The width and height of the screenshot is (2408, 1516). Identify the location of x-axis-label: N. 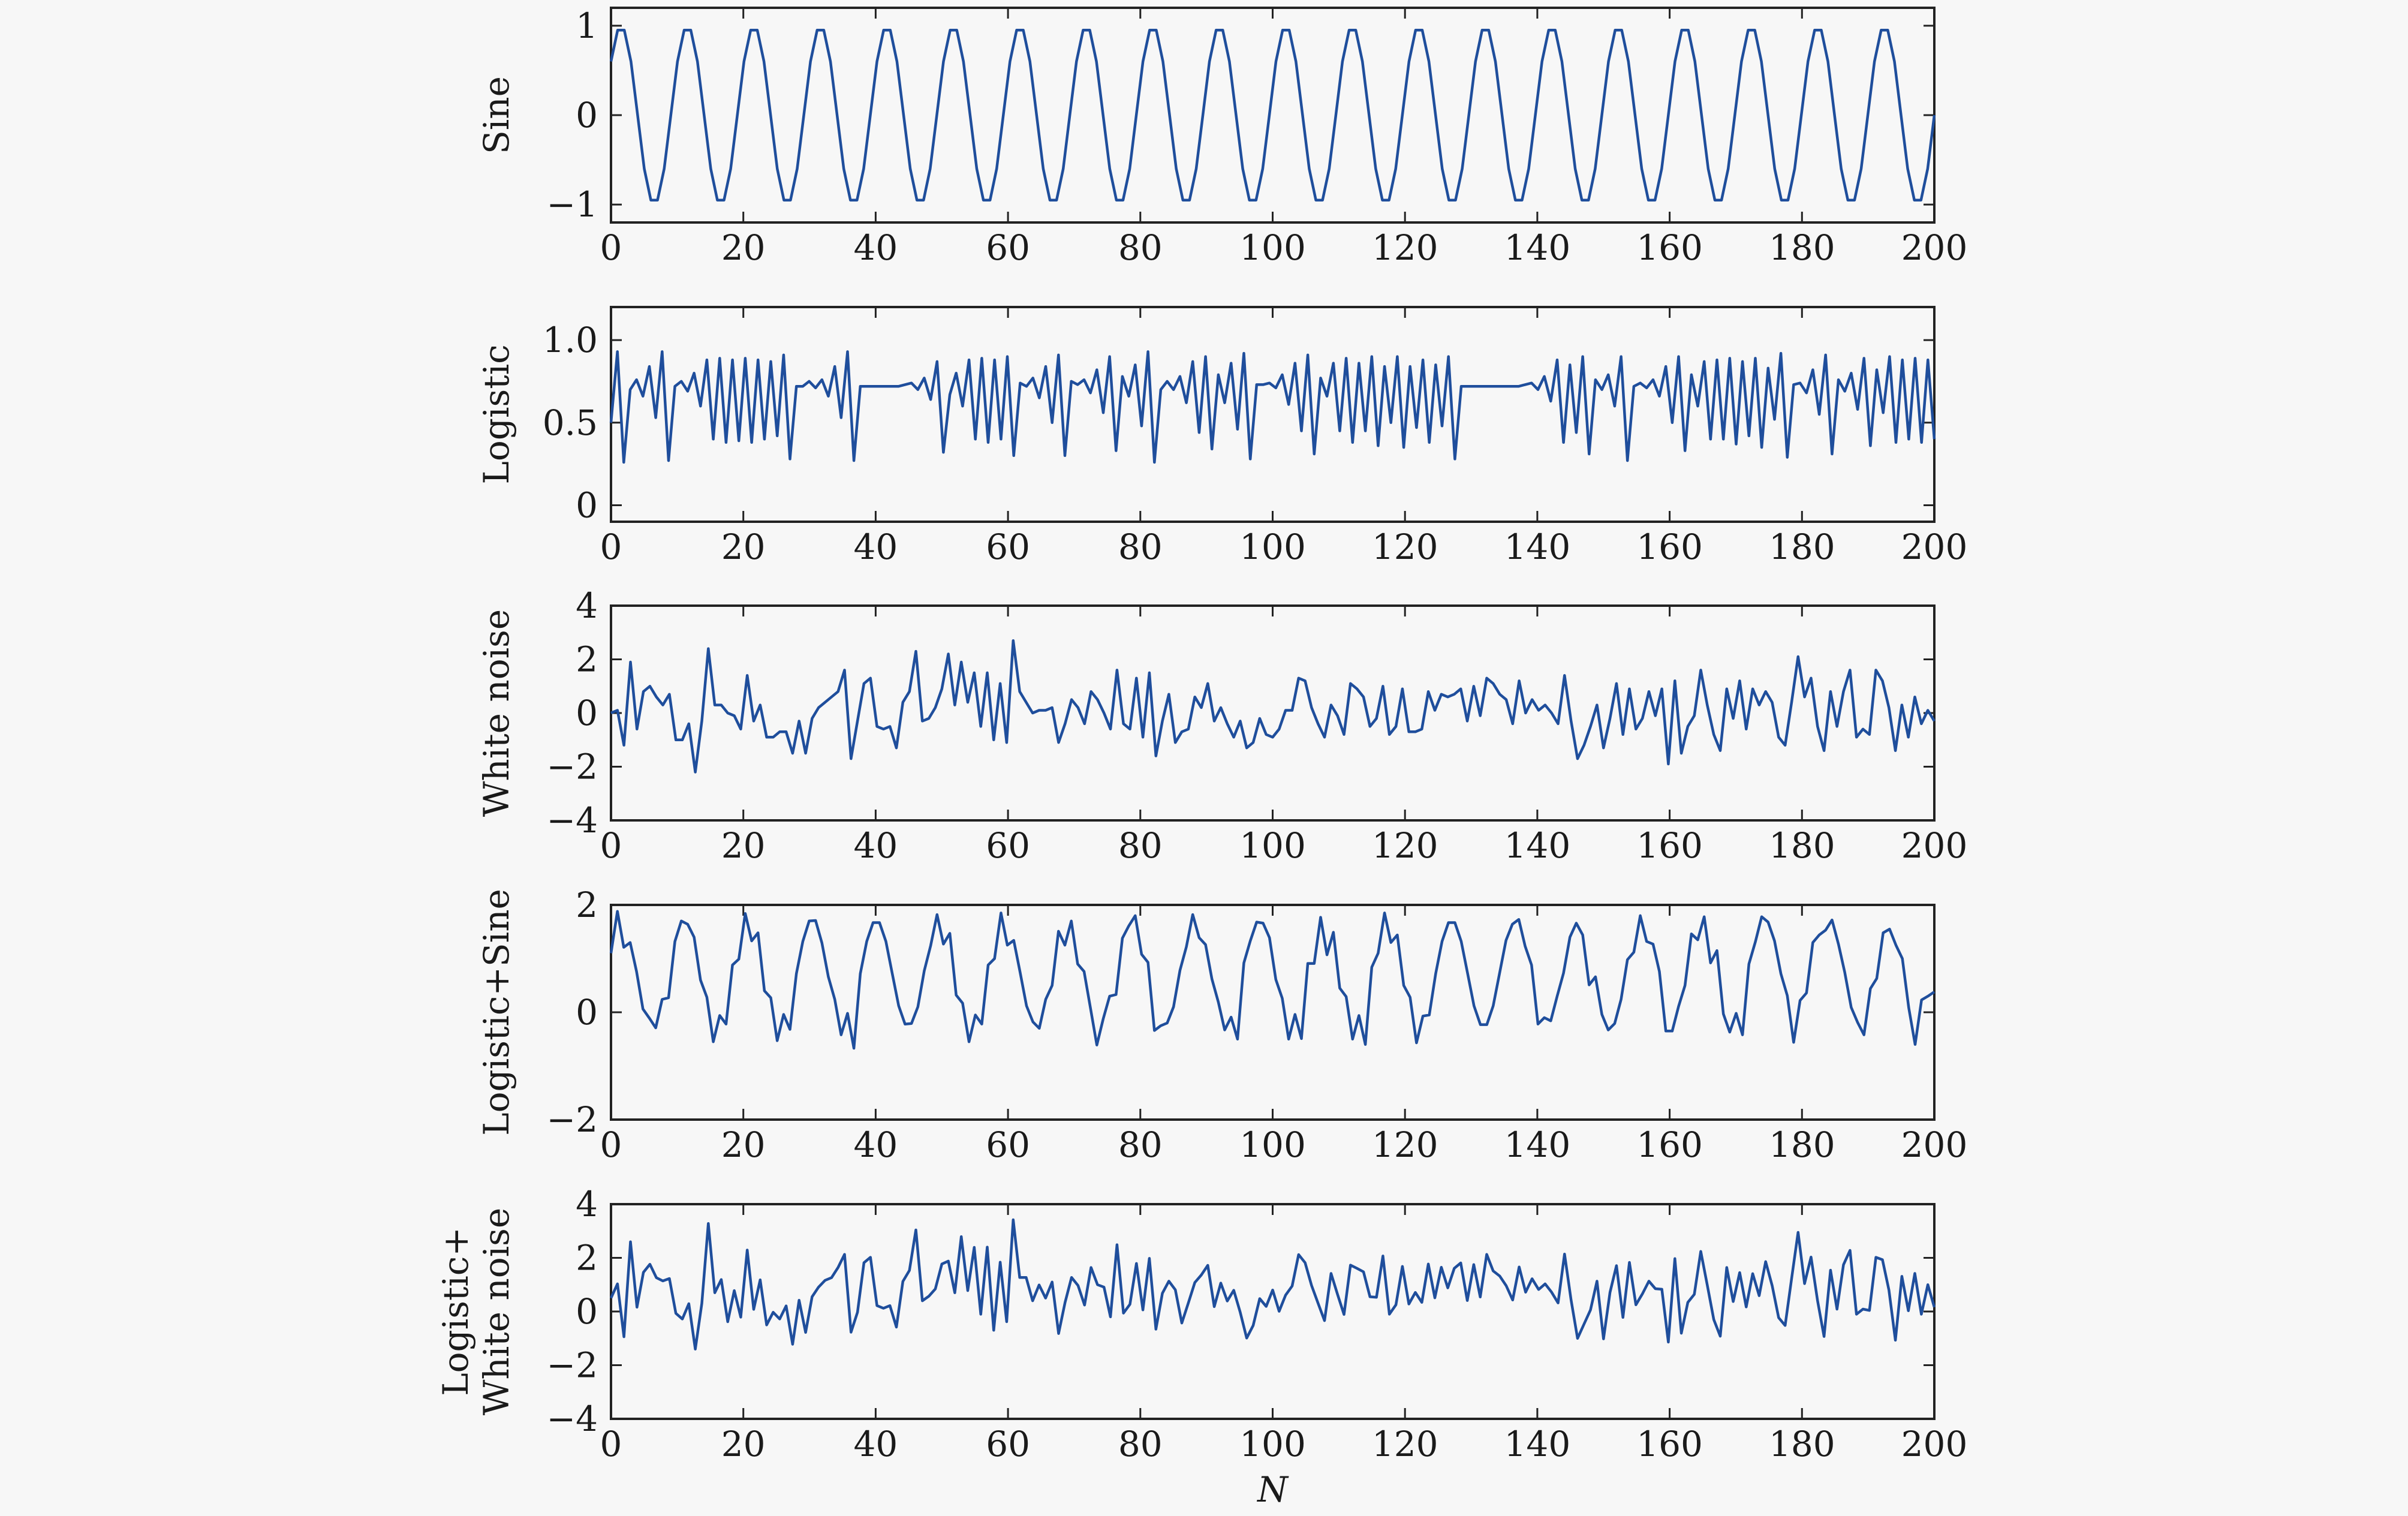
(1273, 1489).